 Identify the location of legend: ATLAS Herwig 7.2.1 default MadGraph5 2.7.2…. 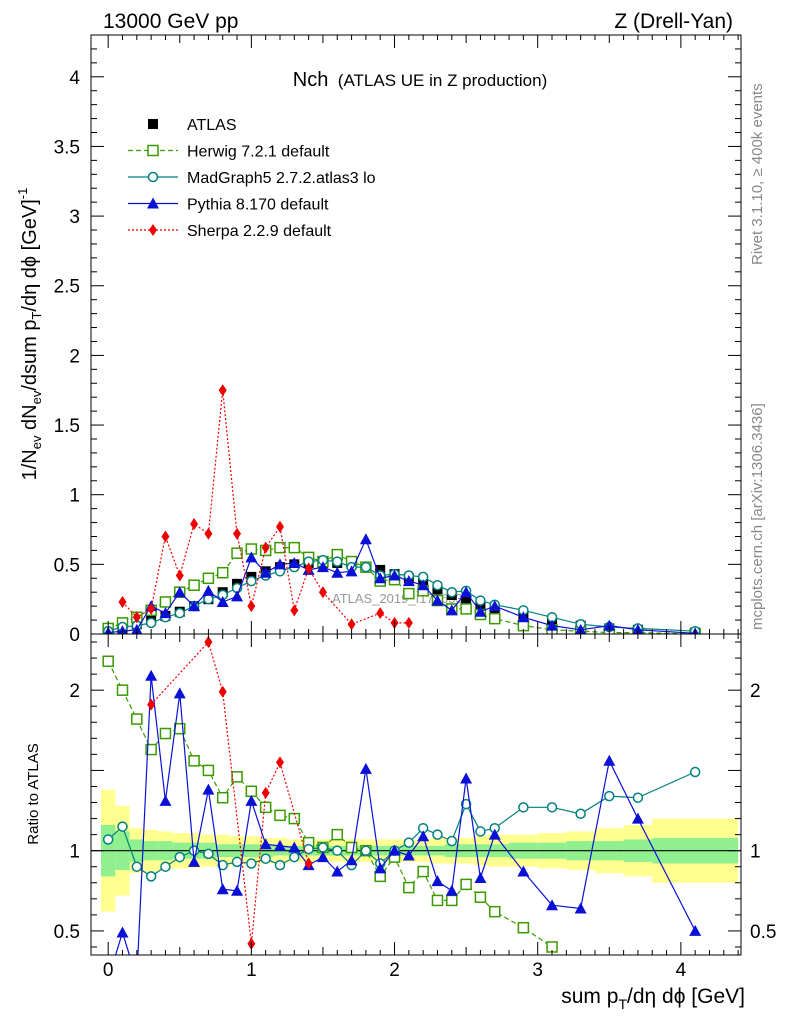
(252, 178).